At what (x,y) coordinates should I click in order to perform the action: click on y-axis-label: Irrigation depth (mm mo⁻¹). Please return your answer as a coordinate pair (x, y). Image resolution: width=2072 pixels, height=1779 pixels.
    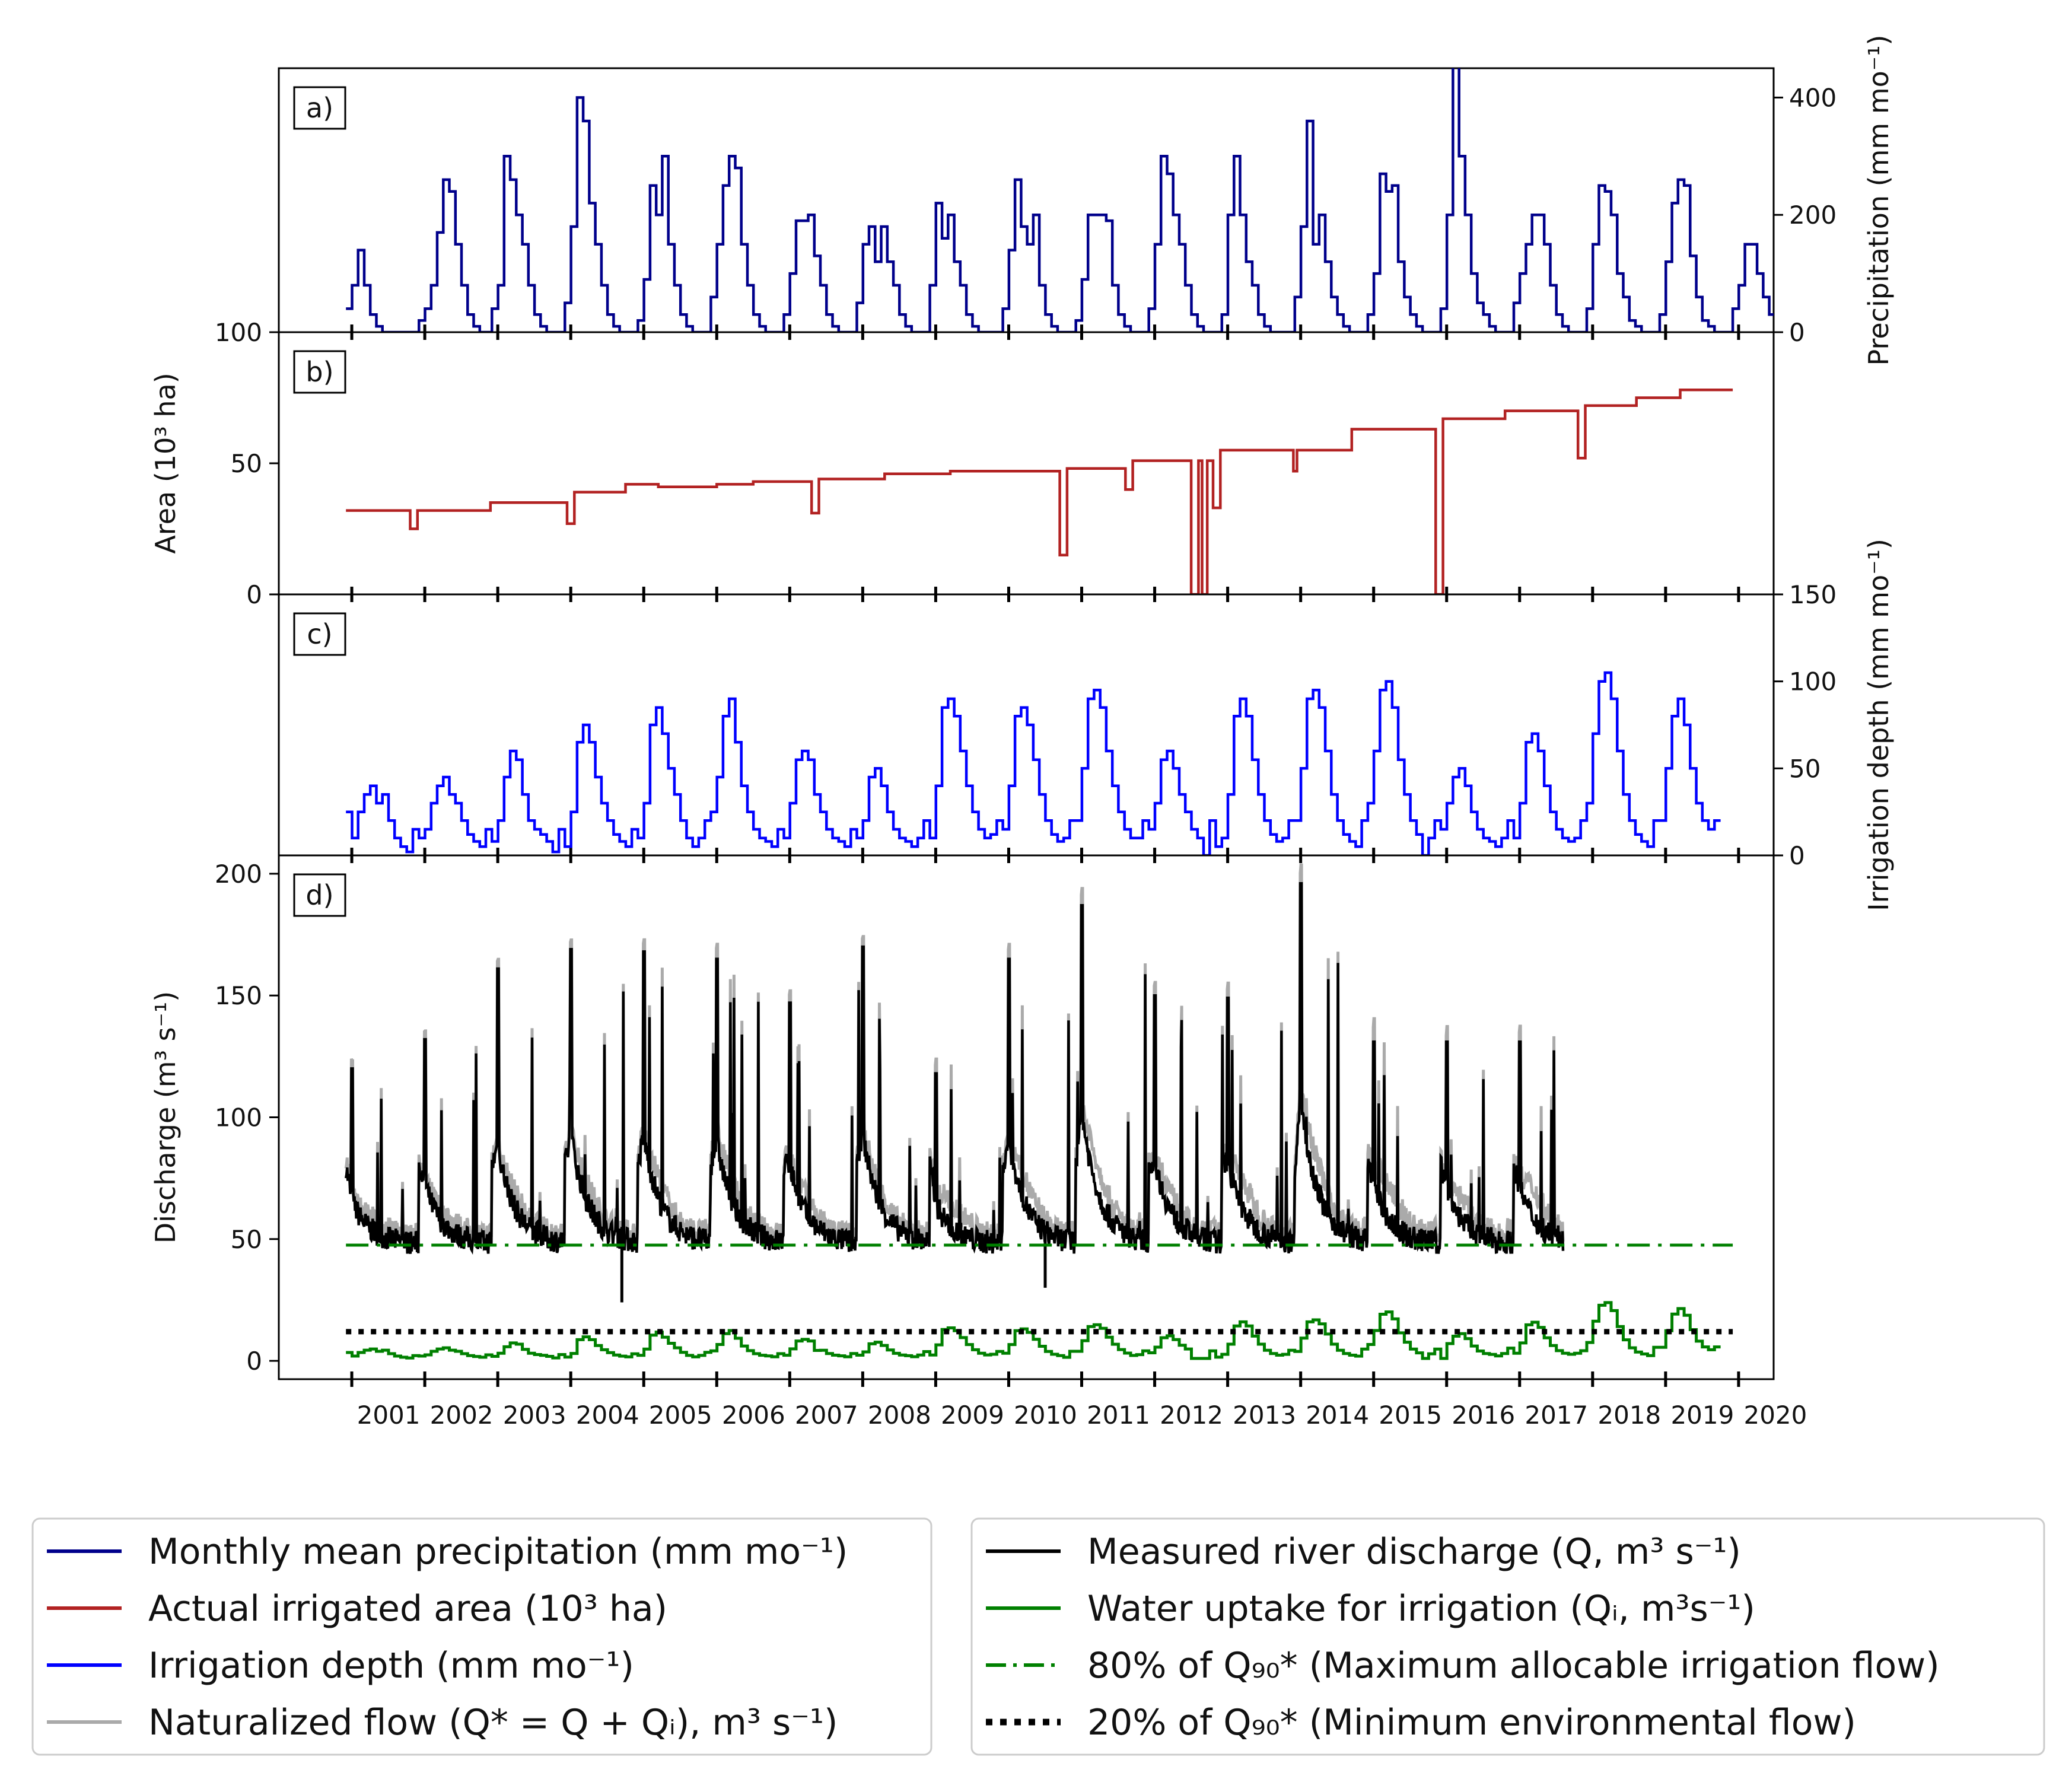
    Looking at the image, I should click on (1879, 725).